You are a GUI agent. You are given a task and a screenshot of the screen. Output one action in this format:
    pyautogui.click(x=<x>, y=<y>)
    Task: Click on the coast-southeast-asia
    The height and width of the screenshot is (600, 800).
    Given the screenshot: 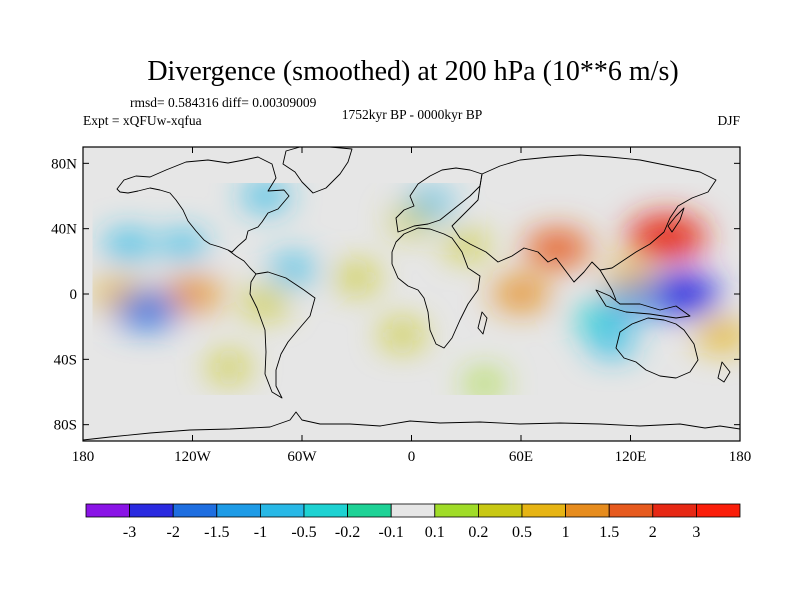 What is the action you would take?
    pyautogui.click(x=608, y=285)
    